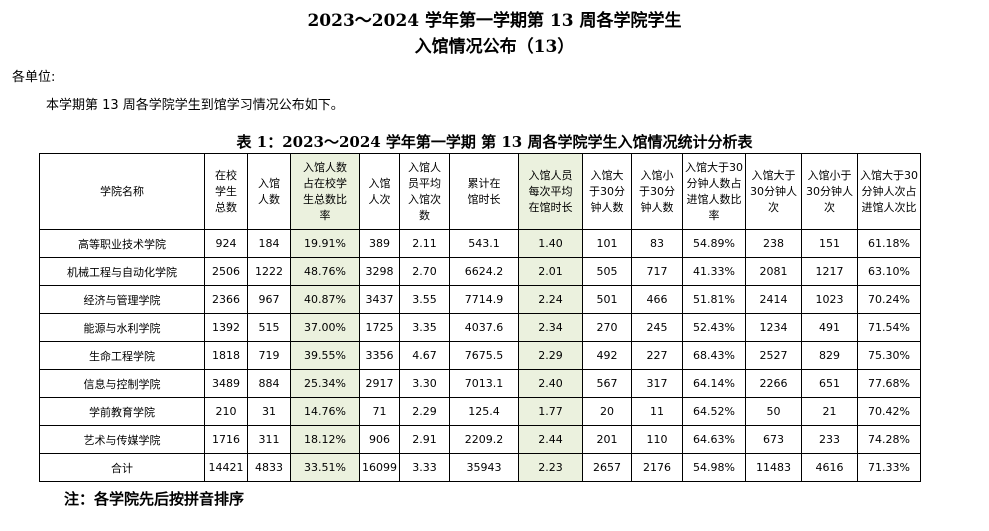 The width and height of the screenshot is (989, 531). I want to click on value-cell: 466, so click(657, 299).